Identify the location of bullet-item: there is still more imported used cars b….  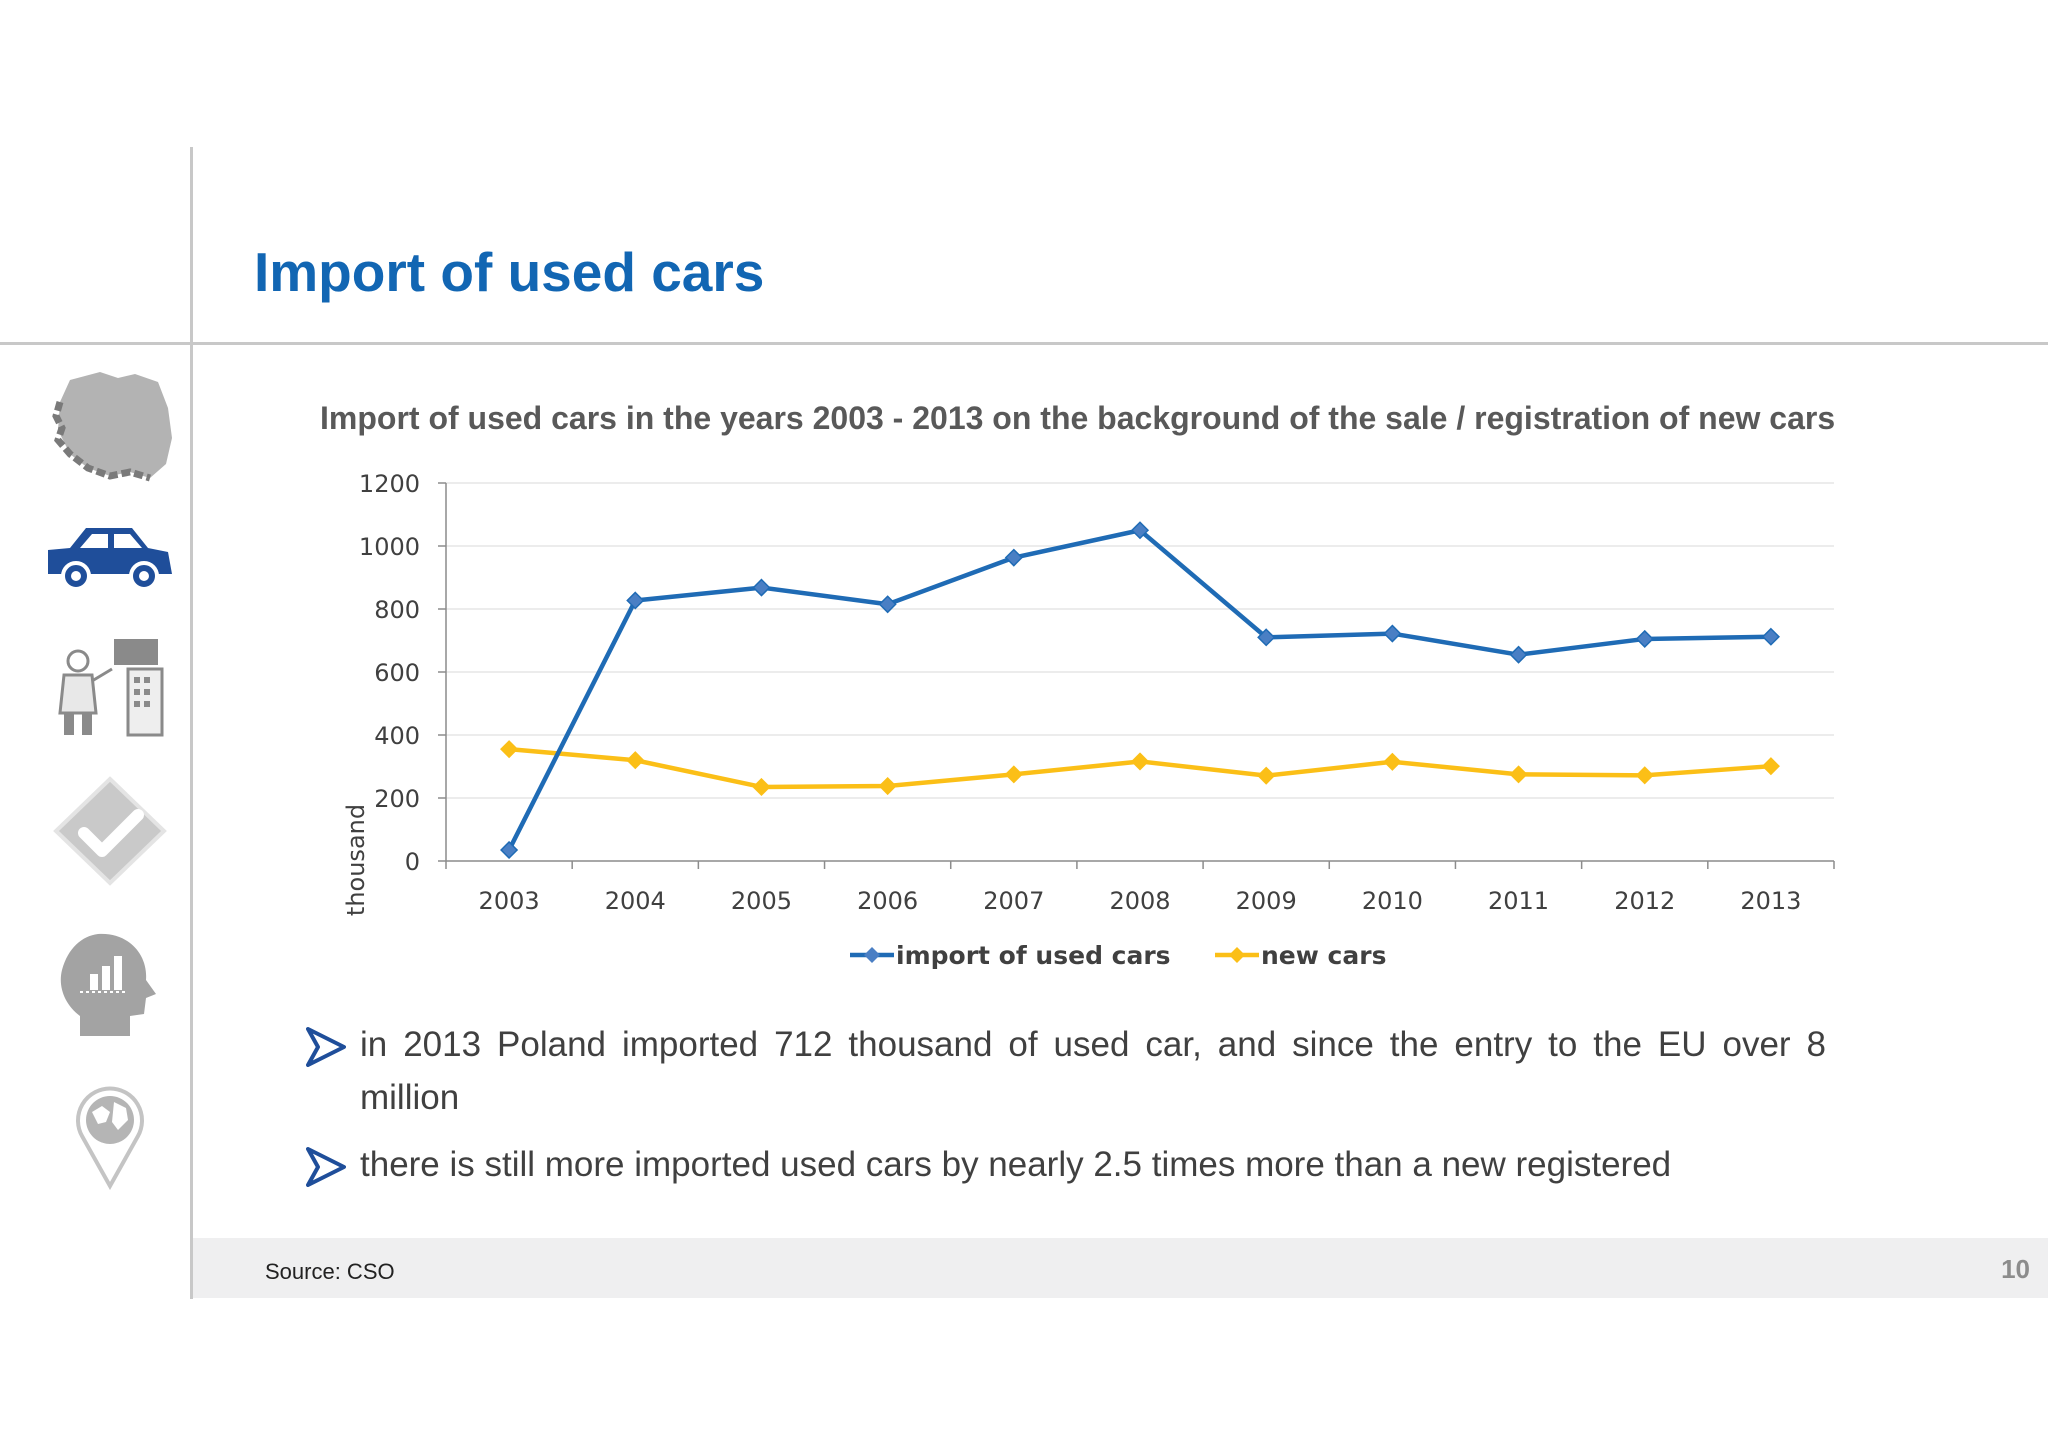
(1066, 1164).